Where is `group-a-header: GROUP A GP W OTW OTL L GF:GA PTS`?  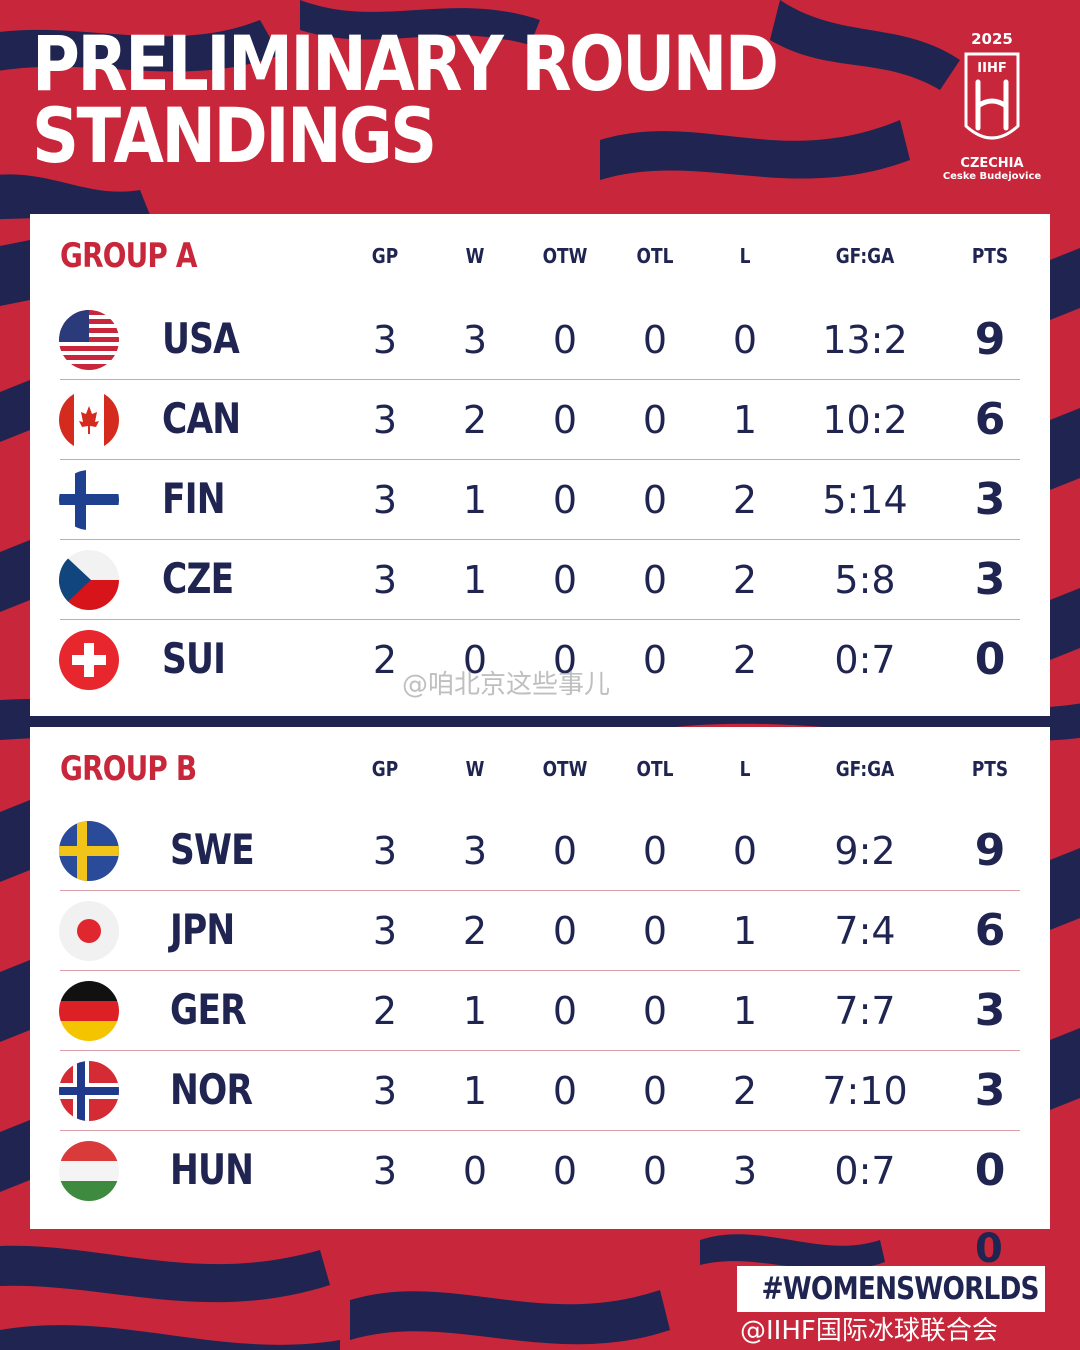
group-a-header: GROUP A GP W OTW OTL L GF:GA PTS is located at coordinates (540, 258).